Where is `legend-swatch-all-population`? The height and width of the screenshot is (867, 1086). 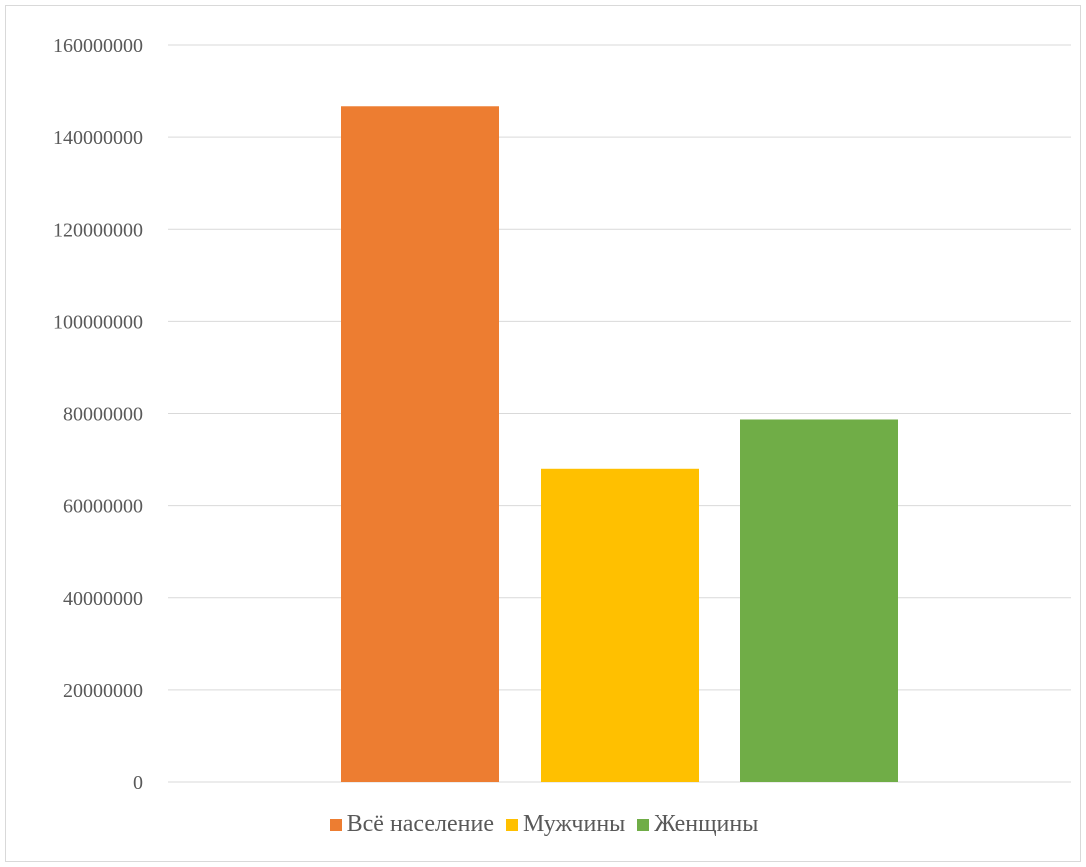
legend-swatch-all-population is located at coordinates (335, 824).